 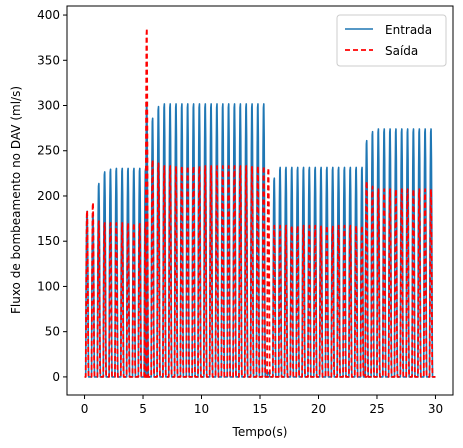 I want to click on y-tick-label: 100, so click(x=48, y=286).